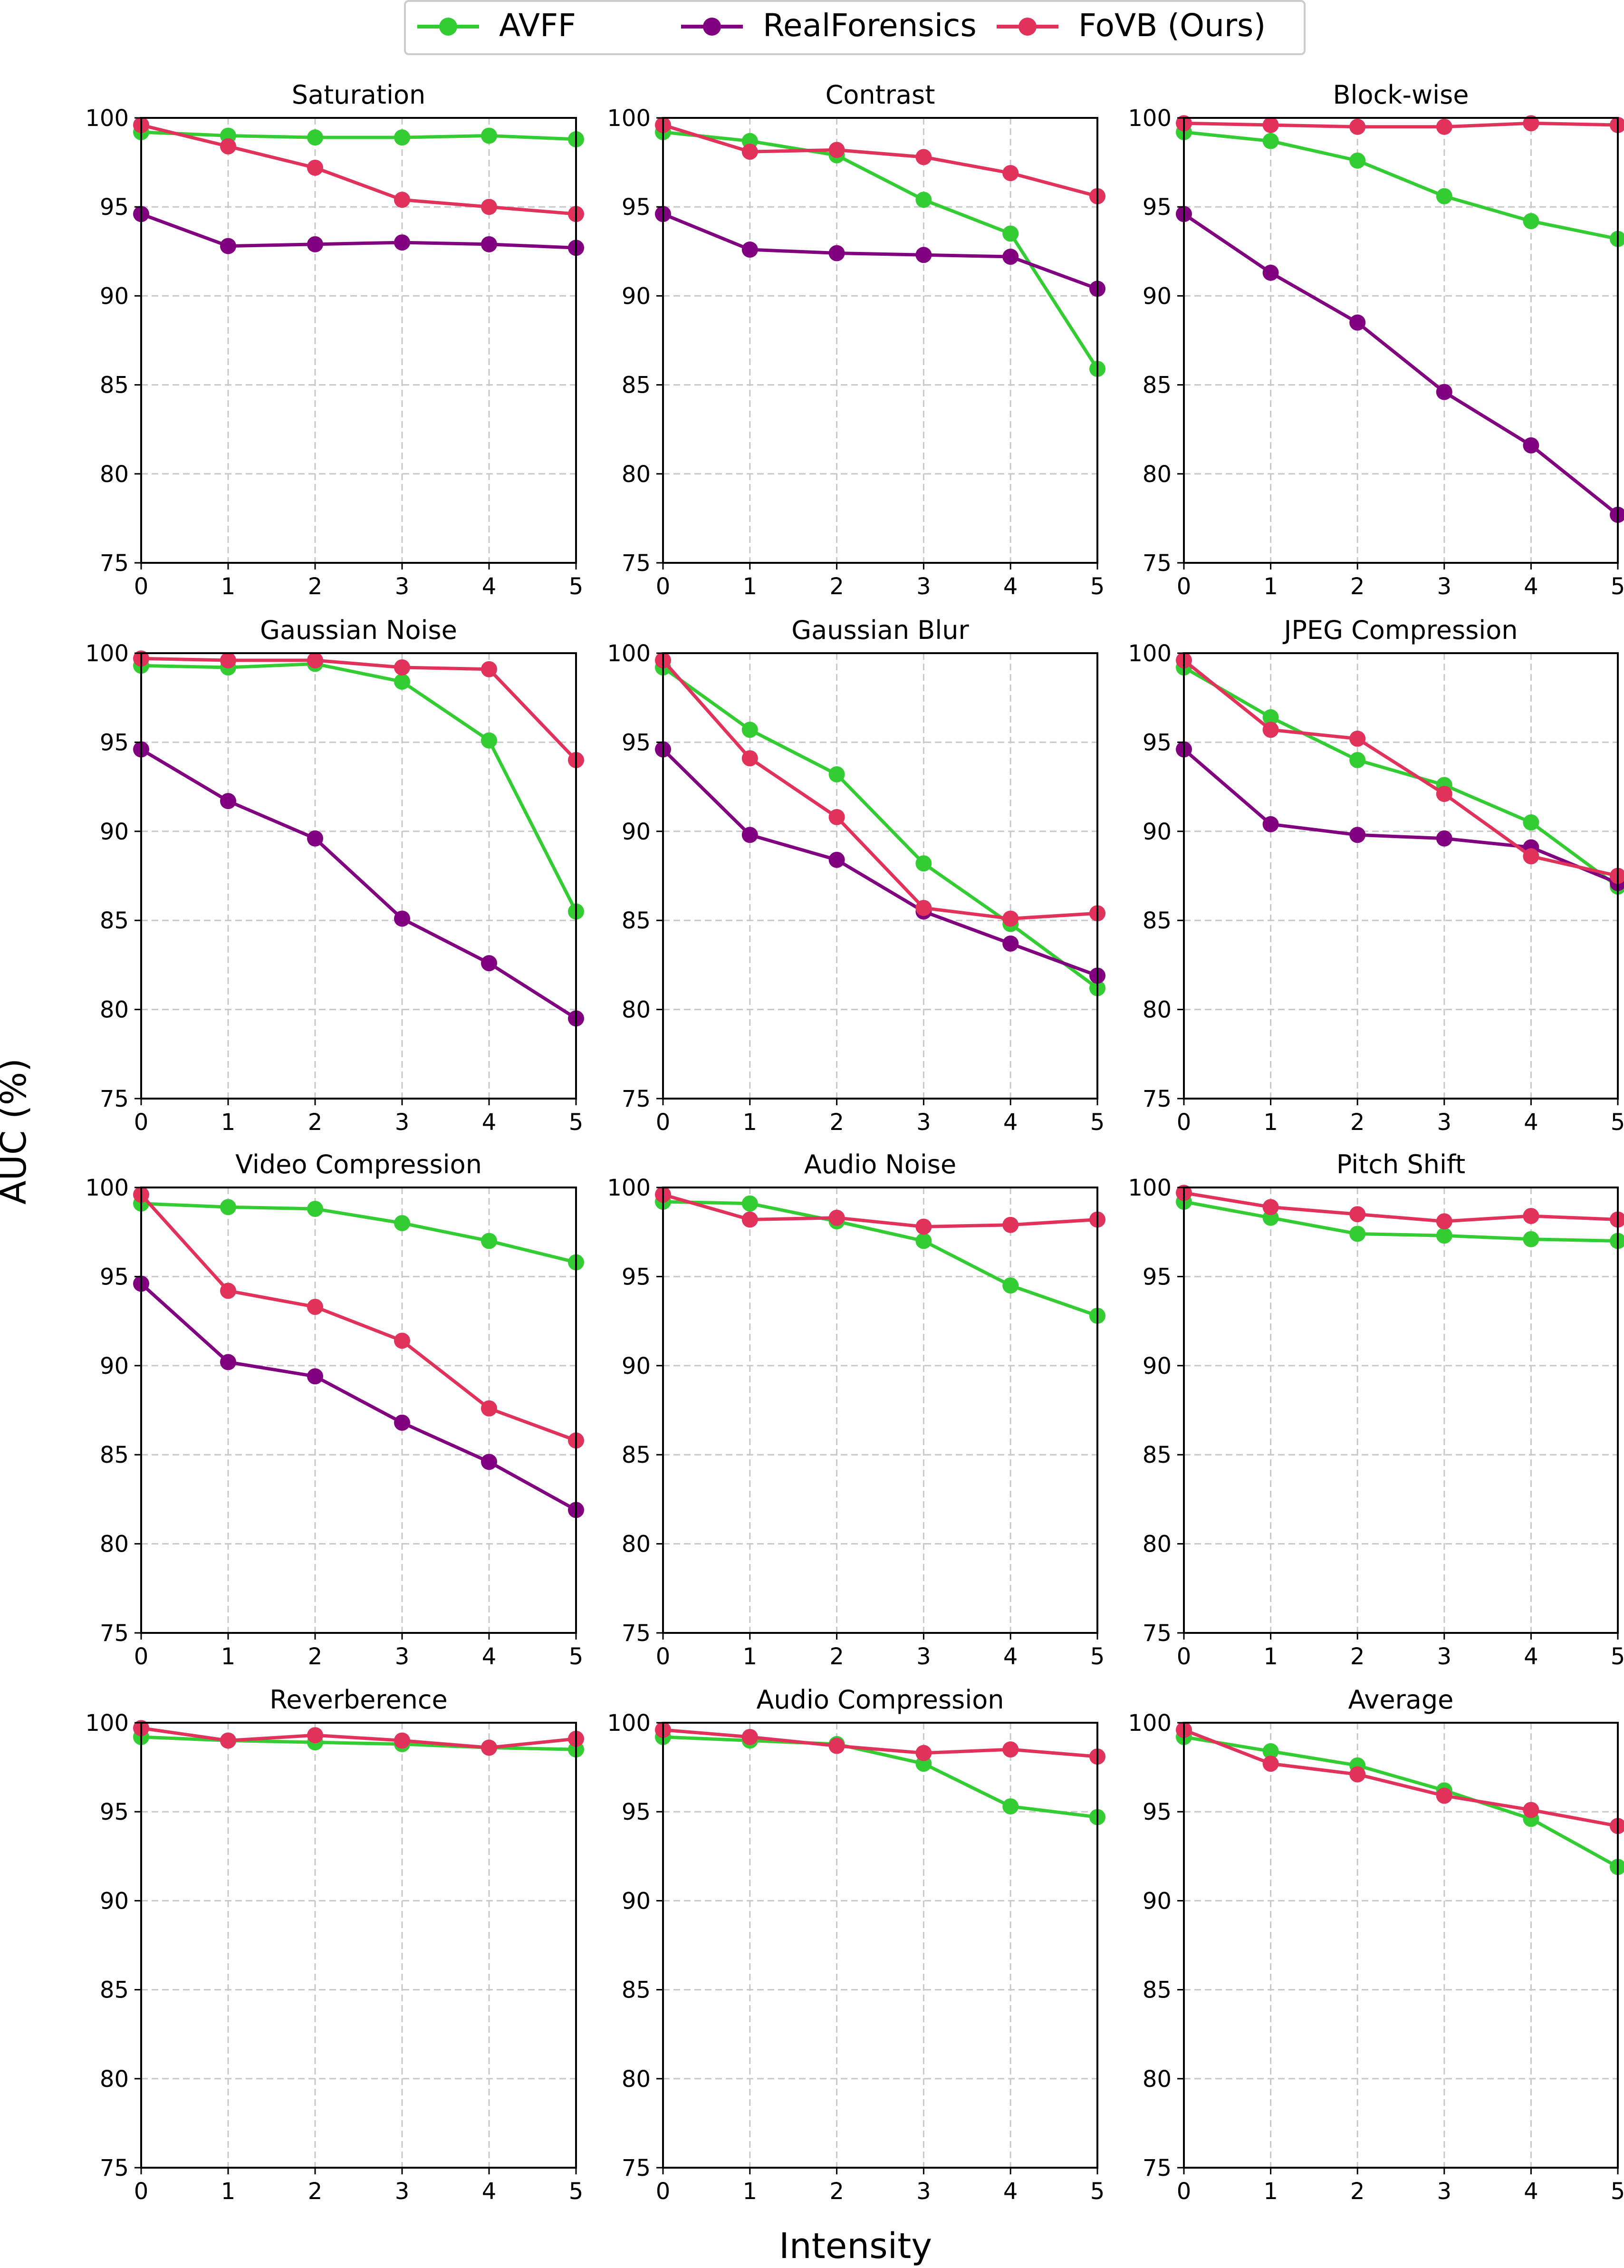 The height and width of the screenshot is (2268, 1624). What do you see at coordinates (334, 1945) in the screenshot?
I see `subplot-reverberence: 0 1 2 3 4 5 75 80 85 90 95 100 Reverberence` at bounding box center [334, 1945].